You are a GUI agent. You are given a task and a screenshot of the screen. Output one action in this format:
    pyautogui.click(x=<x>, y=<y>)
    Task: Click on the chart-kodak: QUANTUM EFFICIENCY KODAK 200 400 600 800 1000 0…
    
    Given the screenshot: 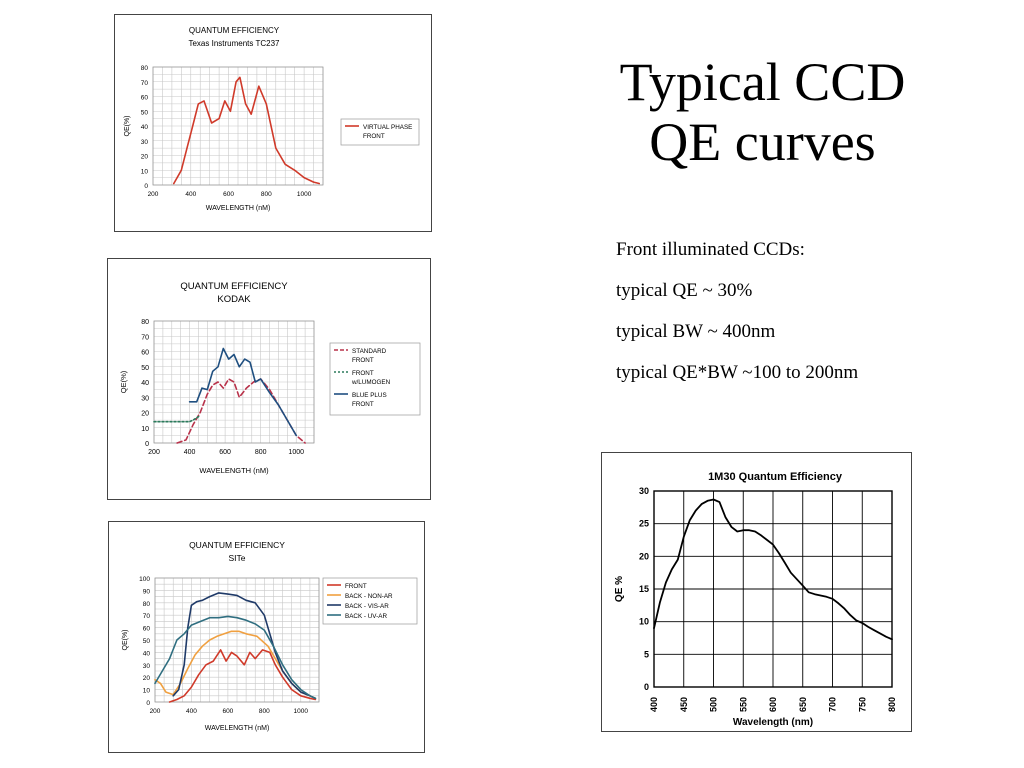 What is the action you would take?
    pyautogui.click(x=269, y=379)
    